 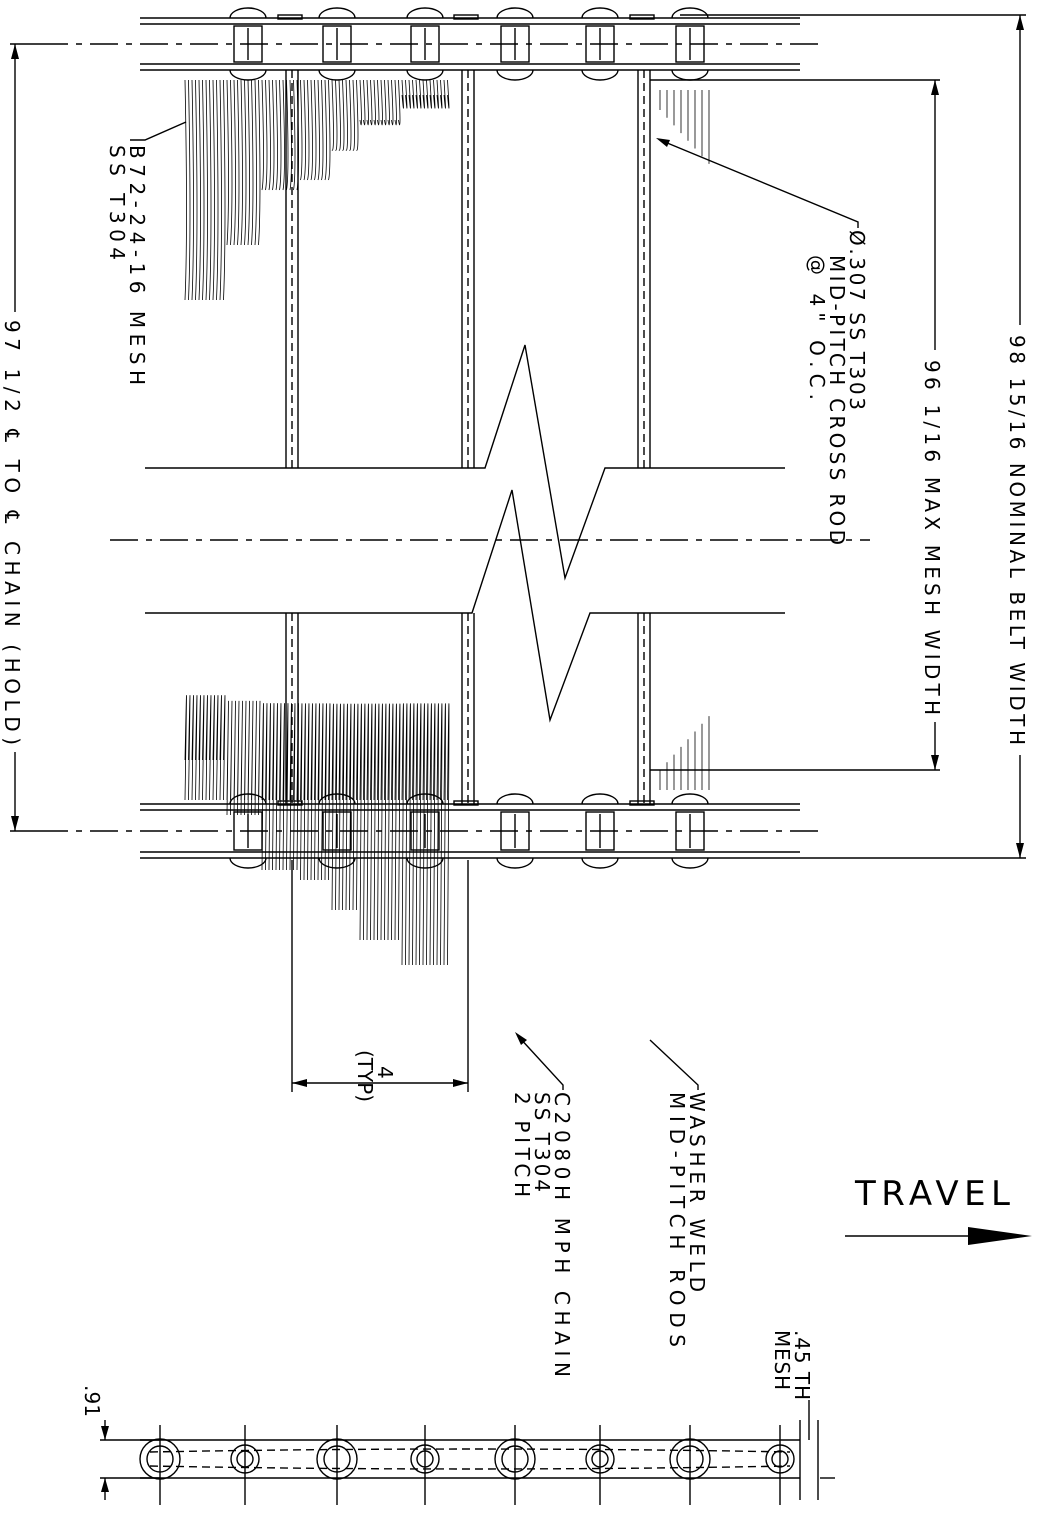 I want to click on travel: TRAVEL, so click(x=932, y=1194).